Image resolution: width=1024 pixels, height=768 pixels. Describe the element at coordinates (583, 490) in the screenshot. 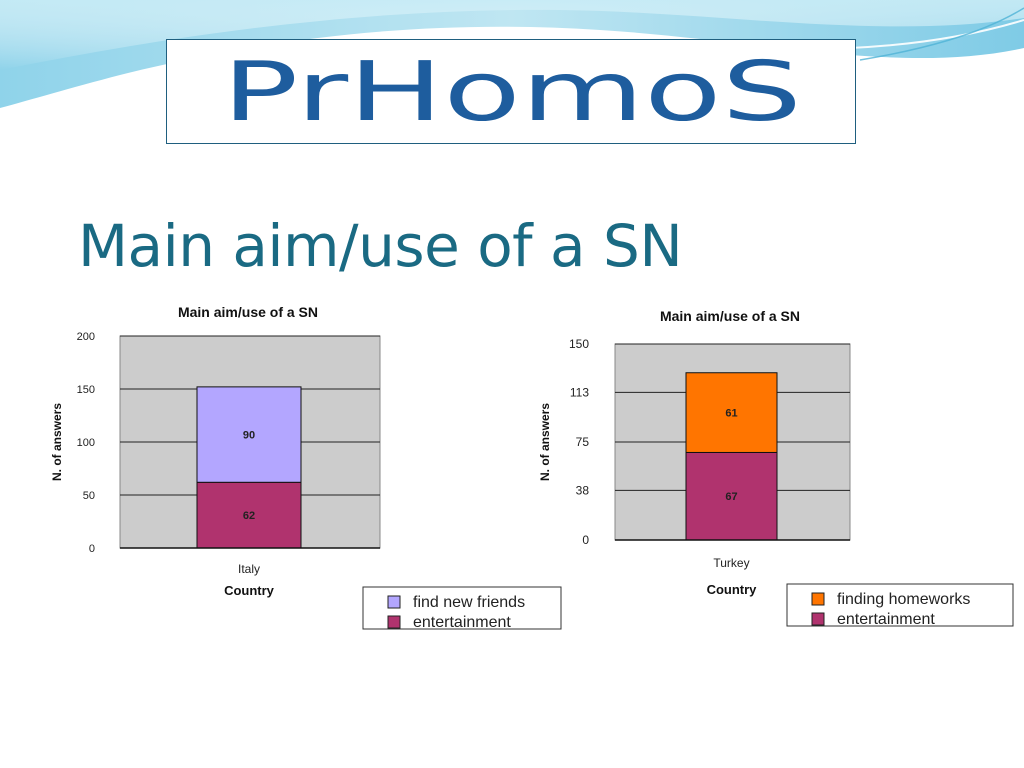

I see `y-tick-label: 38` at that location.